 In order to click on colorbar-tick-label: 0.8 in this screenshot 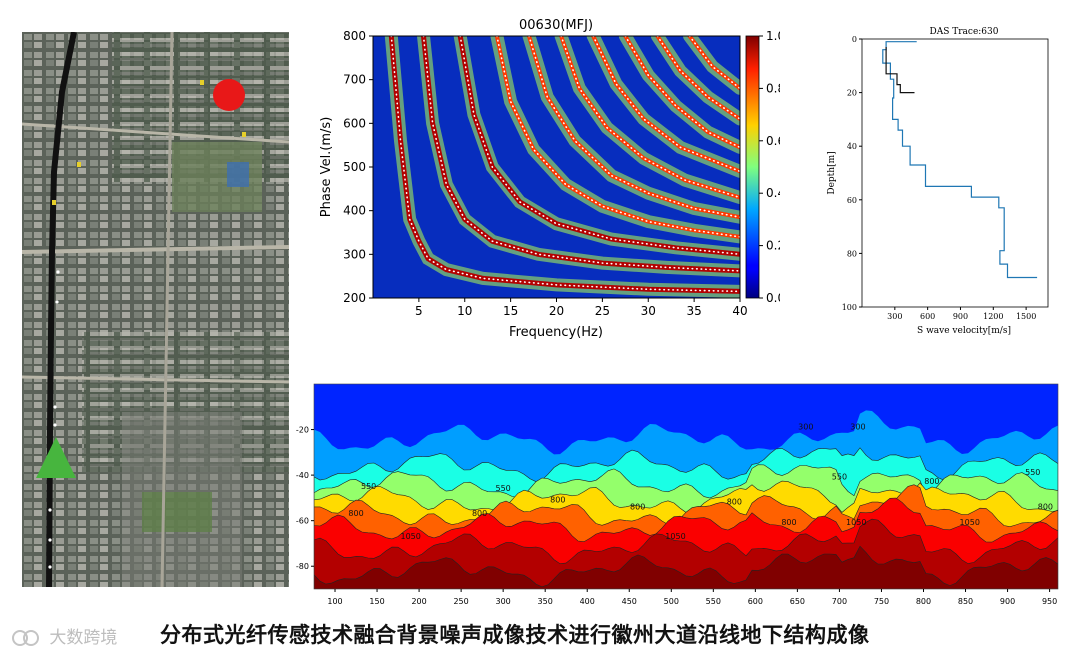, I will do `click(773, 88)`.